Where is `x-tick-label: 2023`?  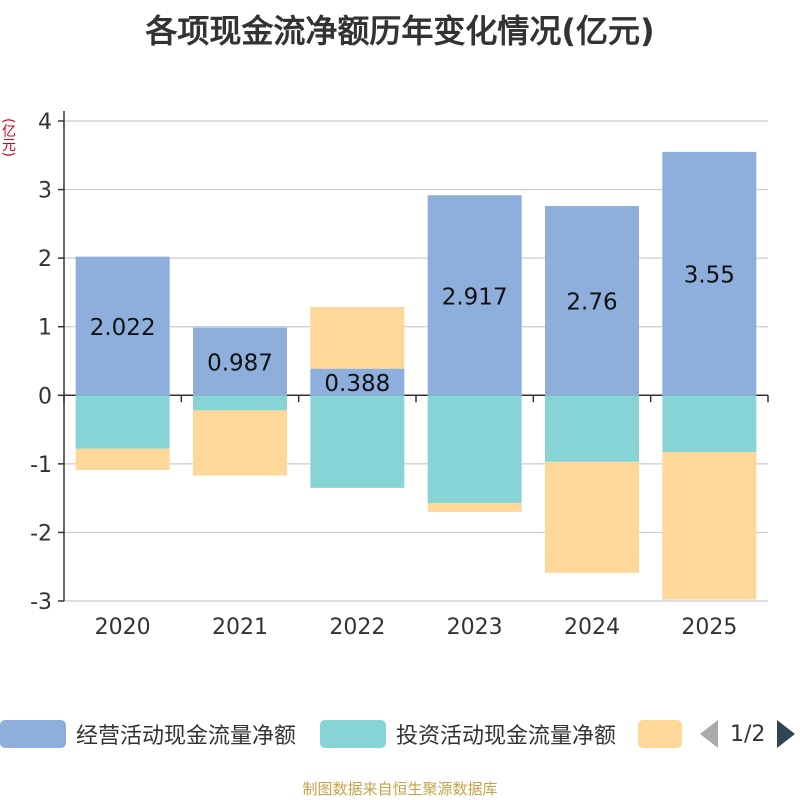 x-tick-label: 2023 is located at coordinates (475, 627).